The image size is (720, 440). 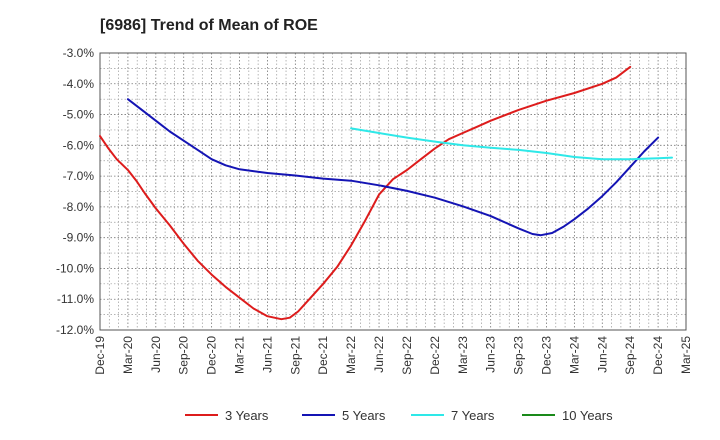 What do you see at coordinates (602, 354) in the screenshot?
I see `x-tick-label: Jun-24` at bounding box center [602, 354].